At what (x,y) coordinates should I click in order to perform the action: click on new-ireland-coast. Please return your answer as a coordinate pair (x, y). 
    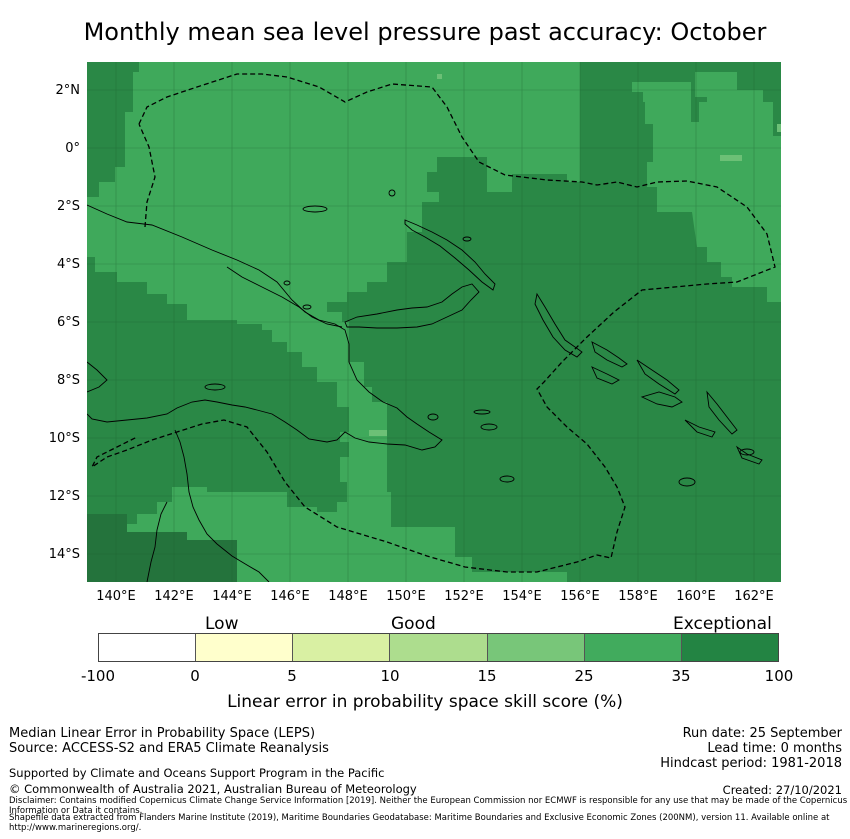
    Looking at the image, I should click on (450, 255).